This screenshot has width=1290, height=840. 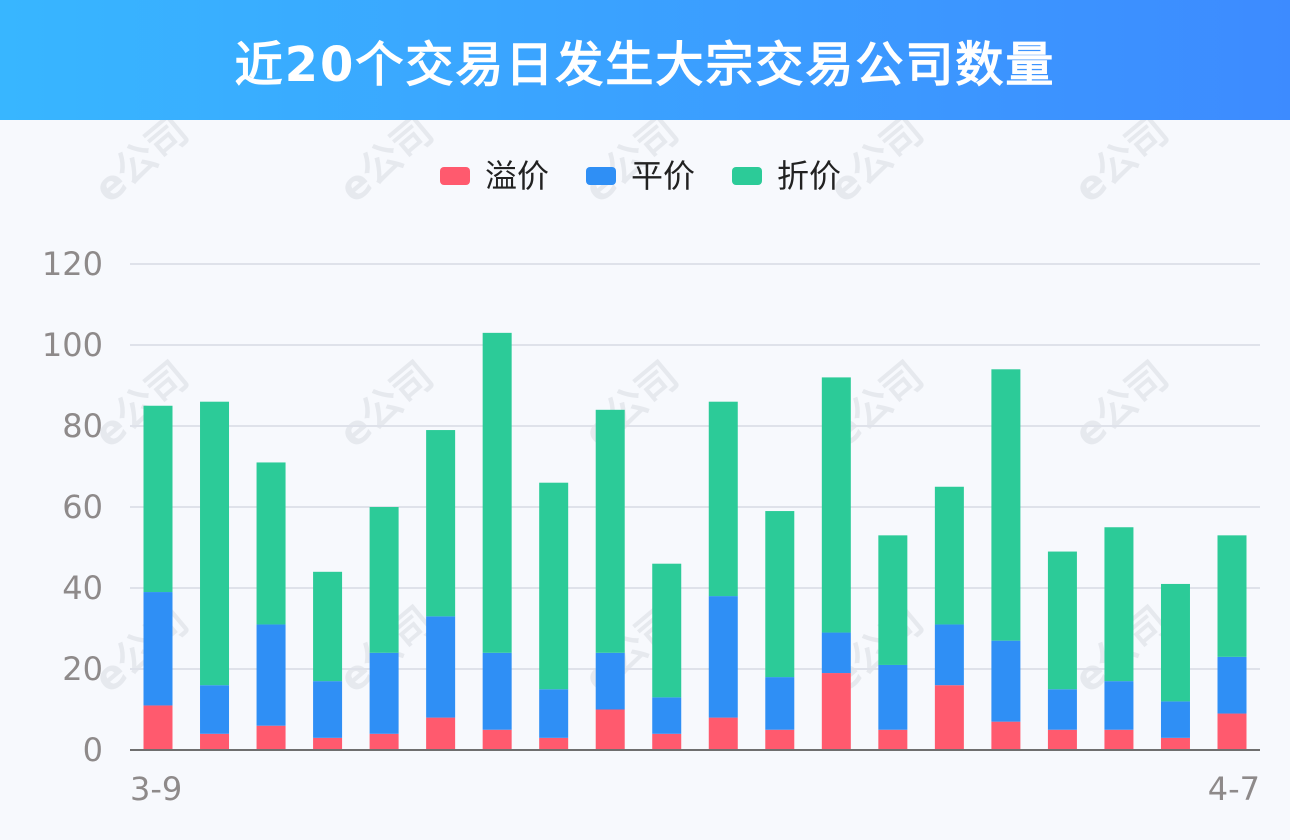 What do you see at coordinates (82, 426) in the screenshot?
I see `y-tick-label: 80` at bounding box center [82, 426].